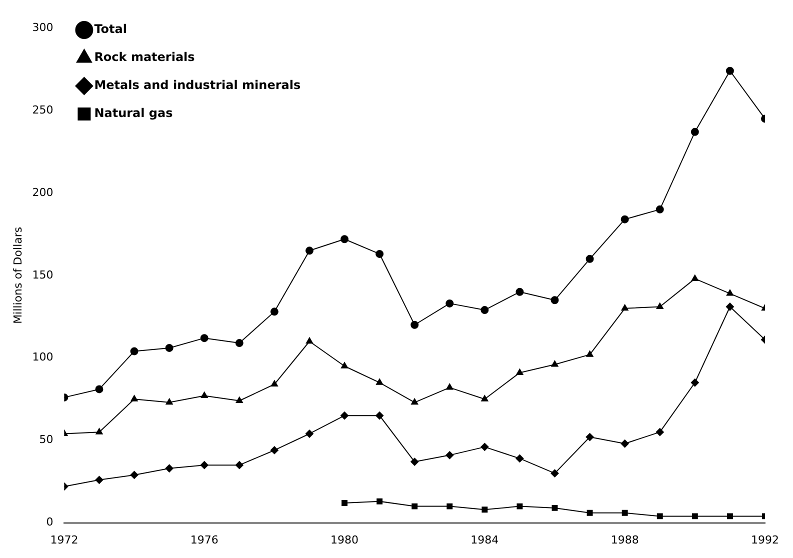  Describe the element at coordinates (43, 275) in the screenshot. I see `y-tick-label: 150` at that location.